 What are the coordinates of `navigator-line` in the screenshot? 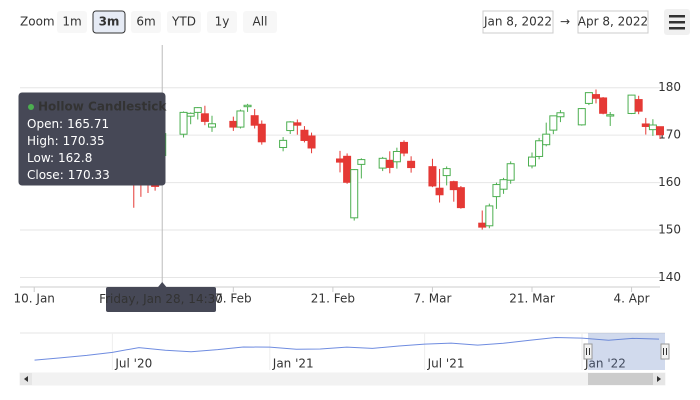 It's located at (347, 349).